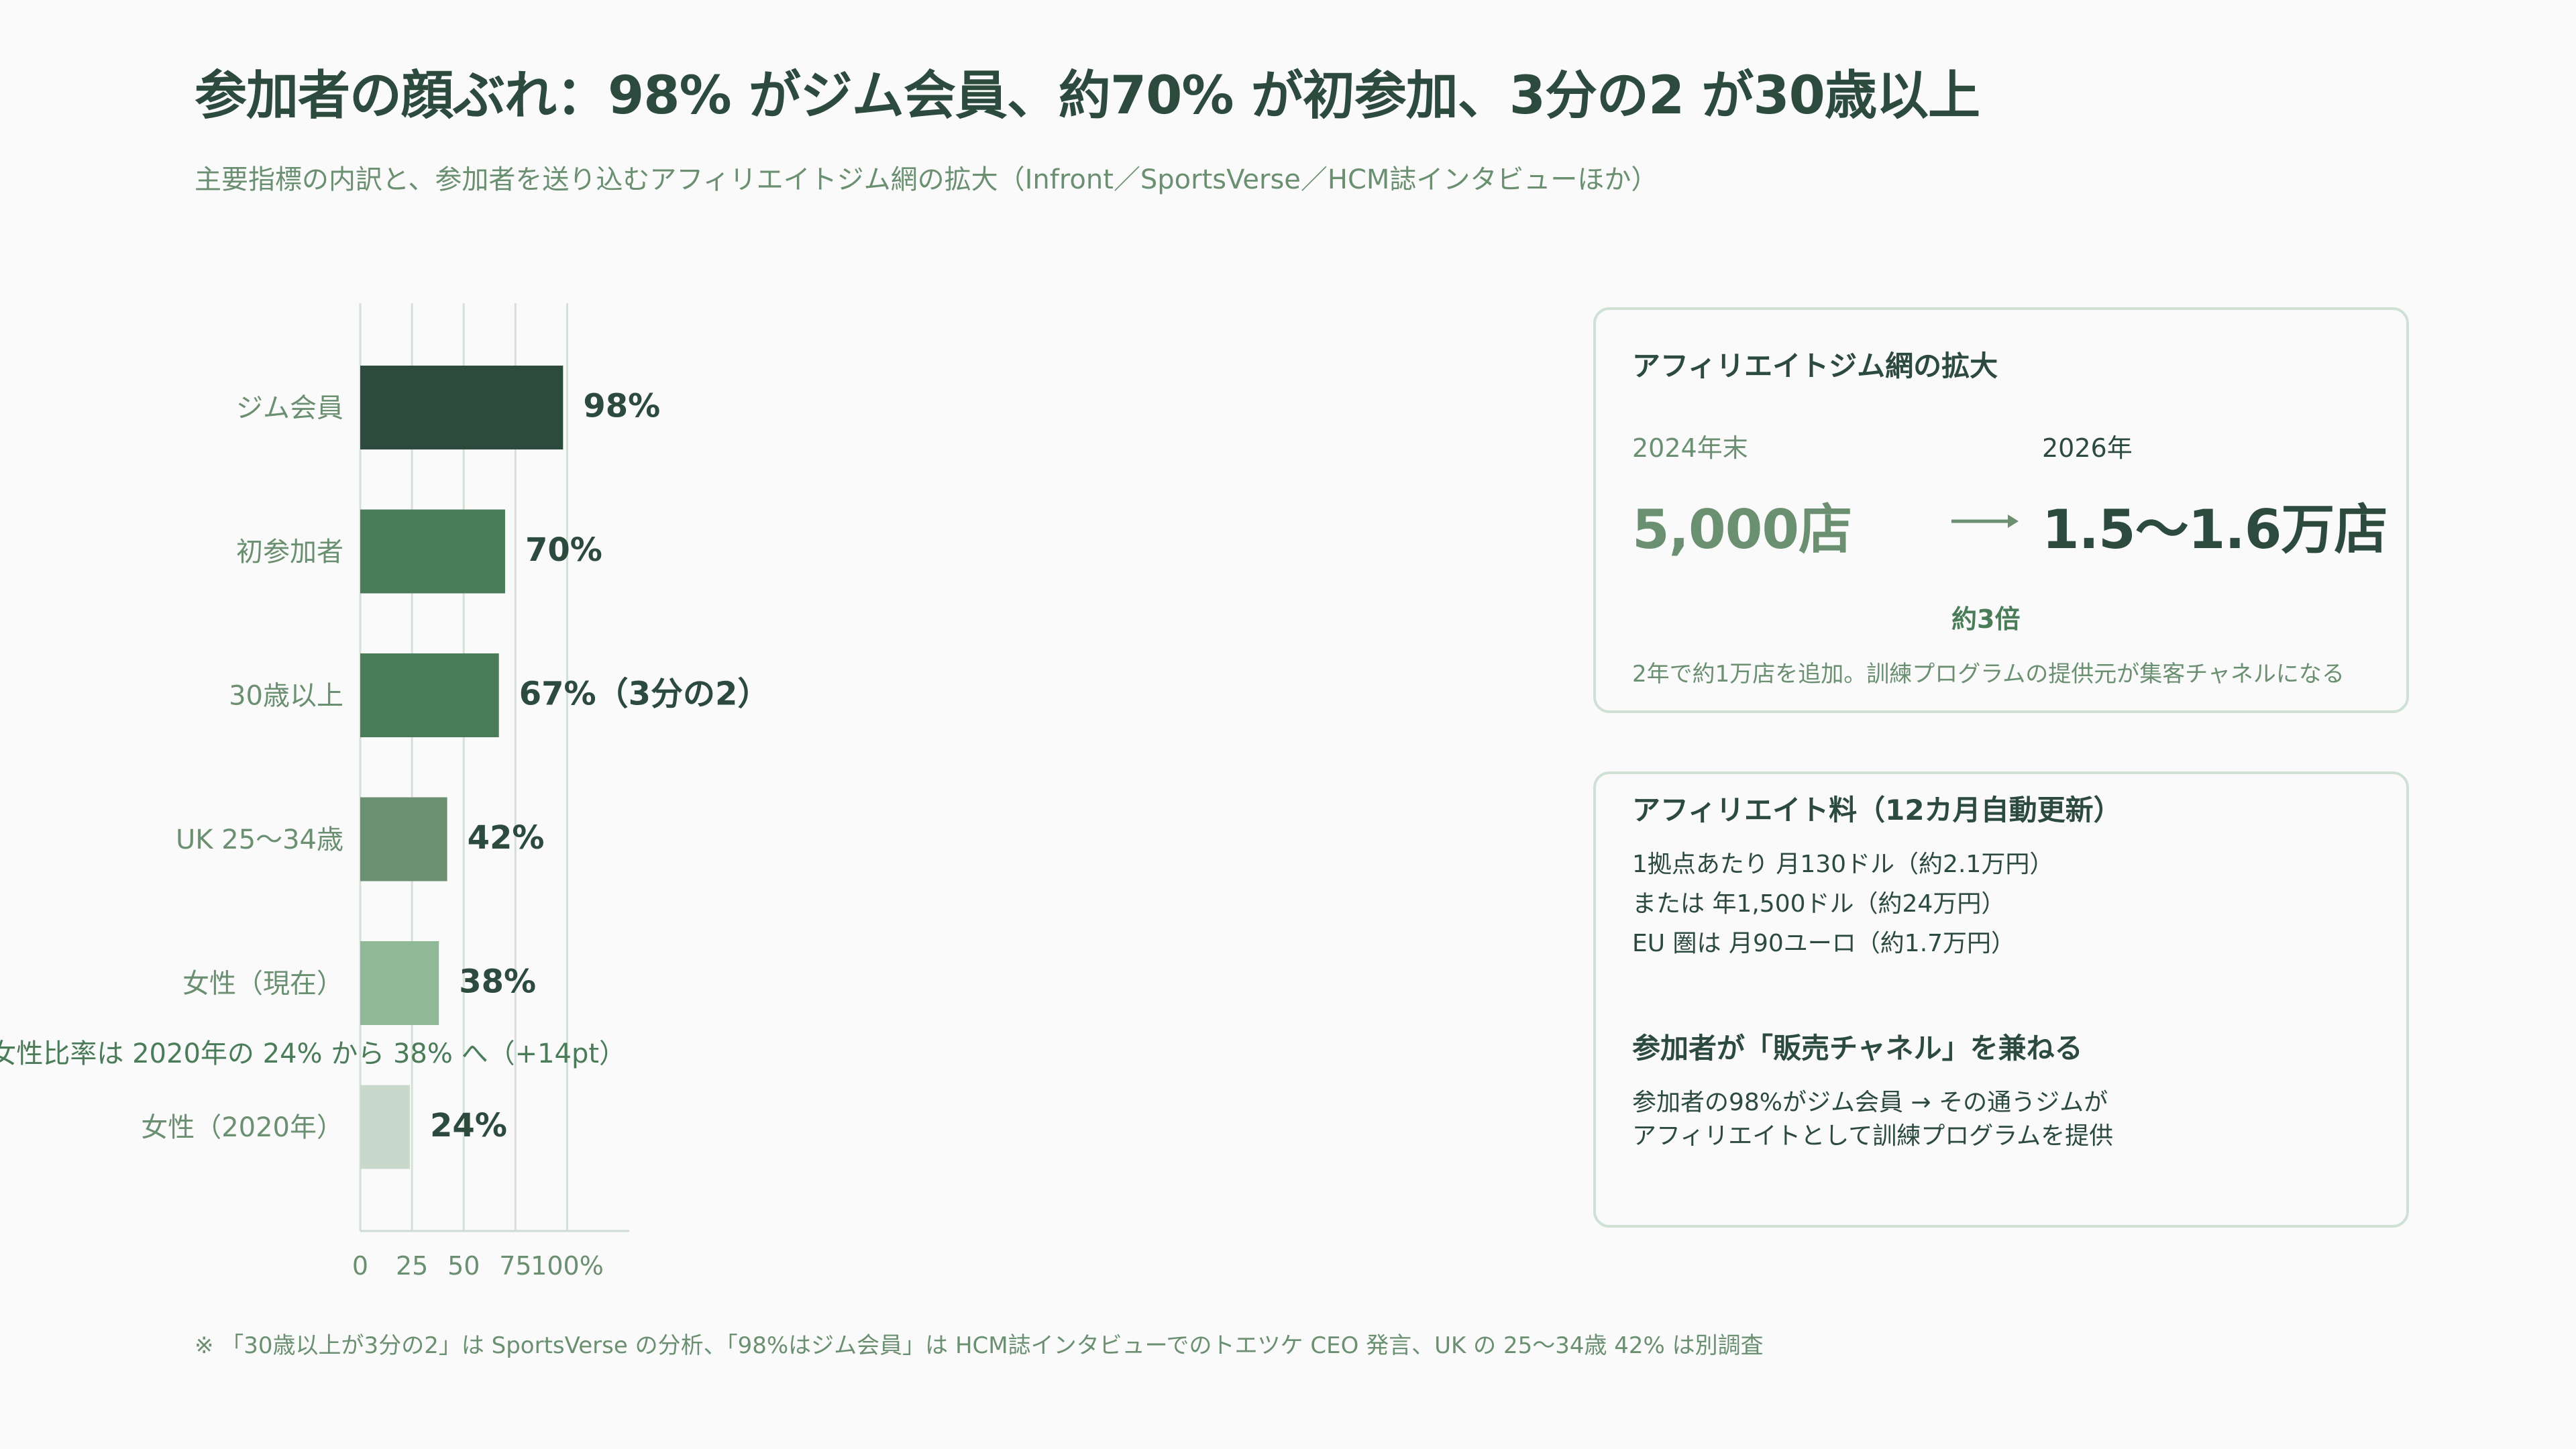  Describe the element at coordinates (2214, 529) in the screenshot. I see `to-value: 1.5〜1.6万店` at that location.